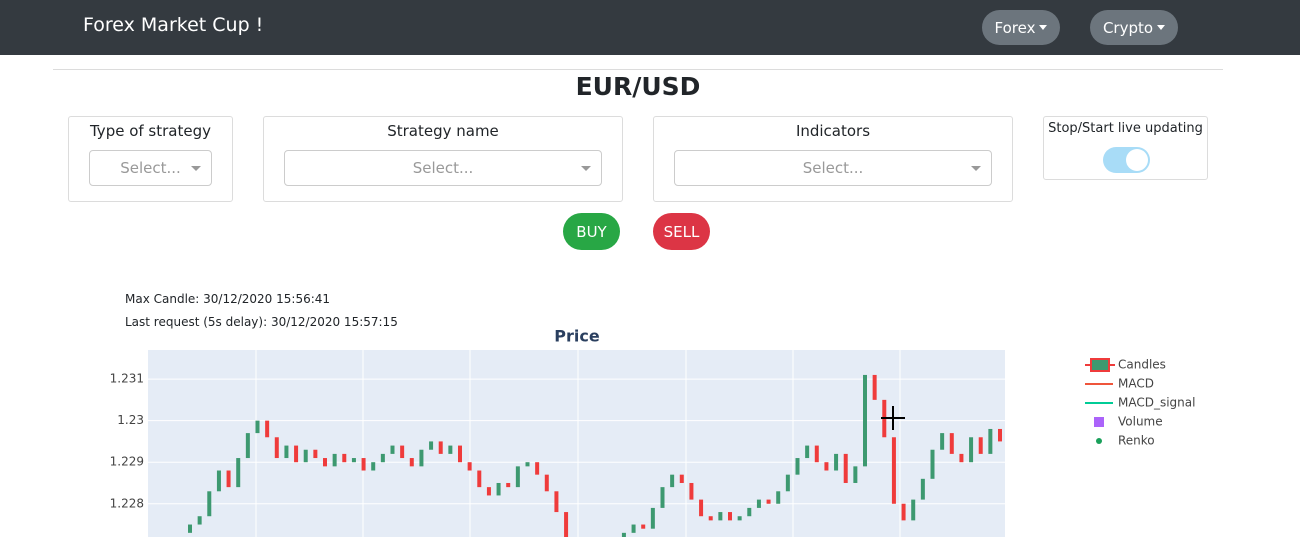 This screenshot has width=1300, height=537. What do you see at coordinates (1140, 403) in the screenshot?
I see `legend: Candles MACD MACD_signal Volume Renko` at bounding box center [1140, 403].